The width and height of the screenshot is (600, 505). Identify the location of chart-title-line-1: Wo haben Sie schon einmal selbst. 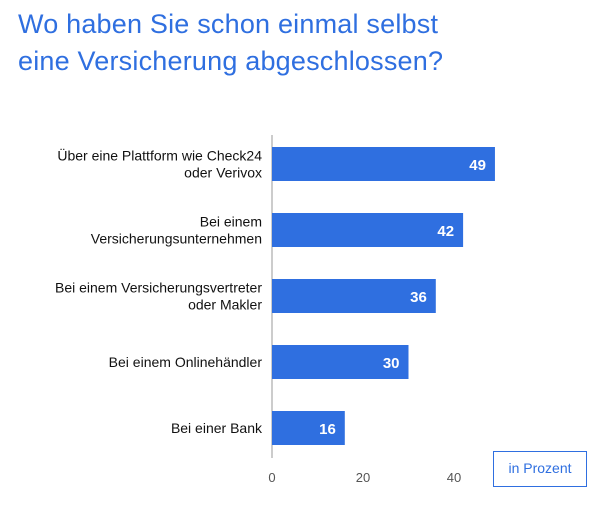
(228, 24).